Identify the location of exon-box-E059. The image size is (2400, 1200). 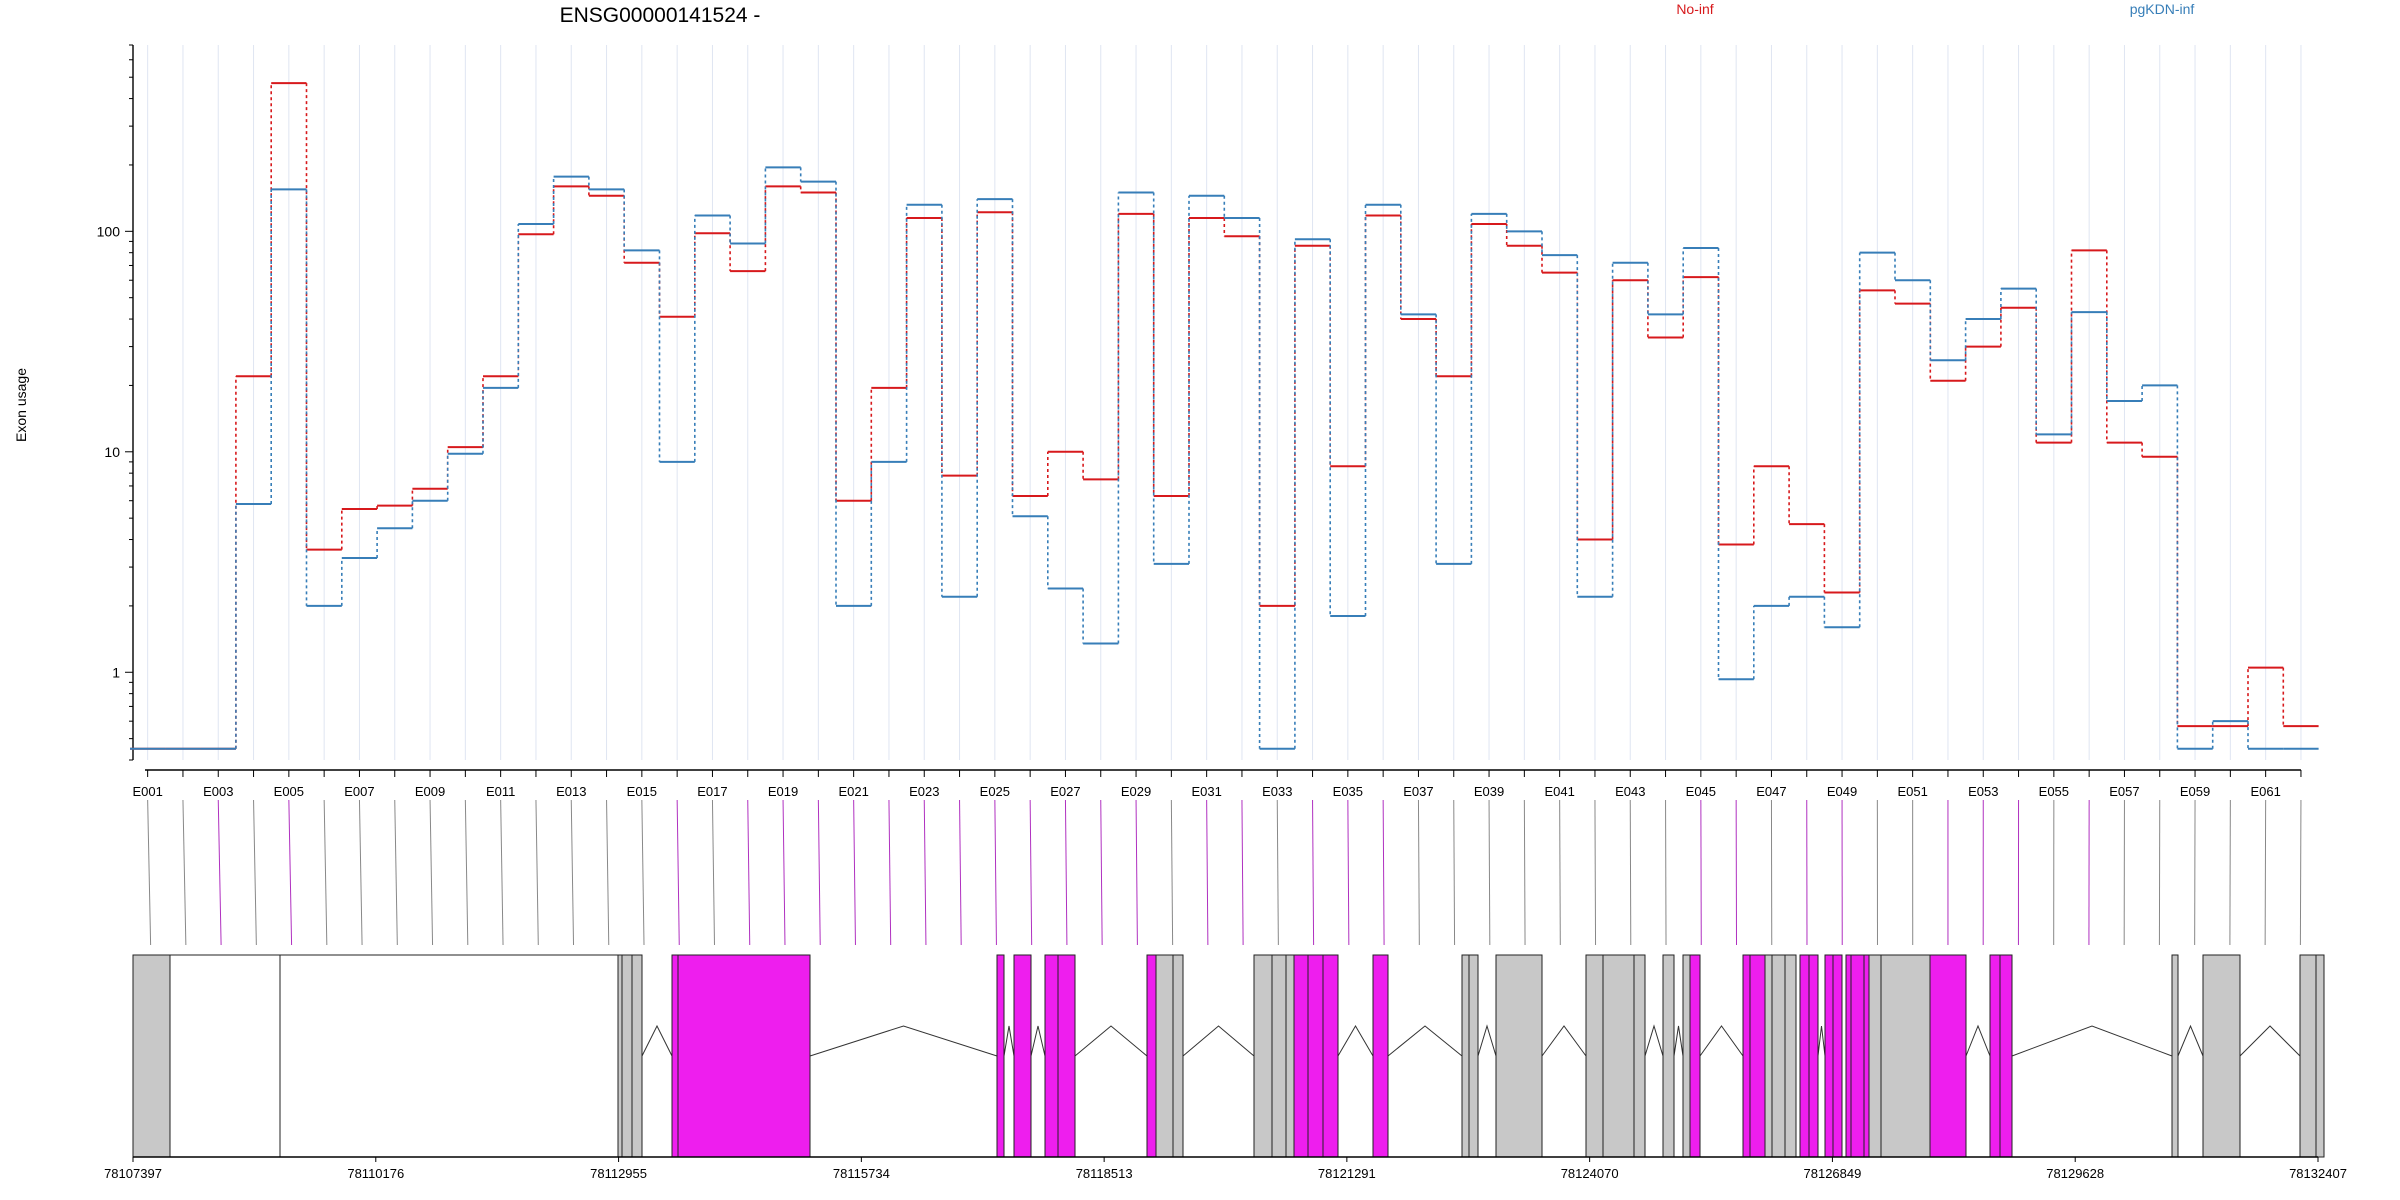
(2221, 1056).